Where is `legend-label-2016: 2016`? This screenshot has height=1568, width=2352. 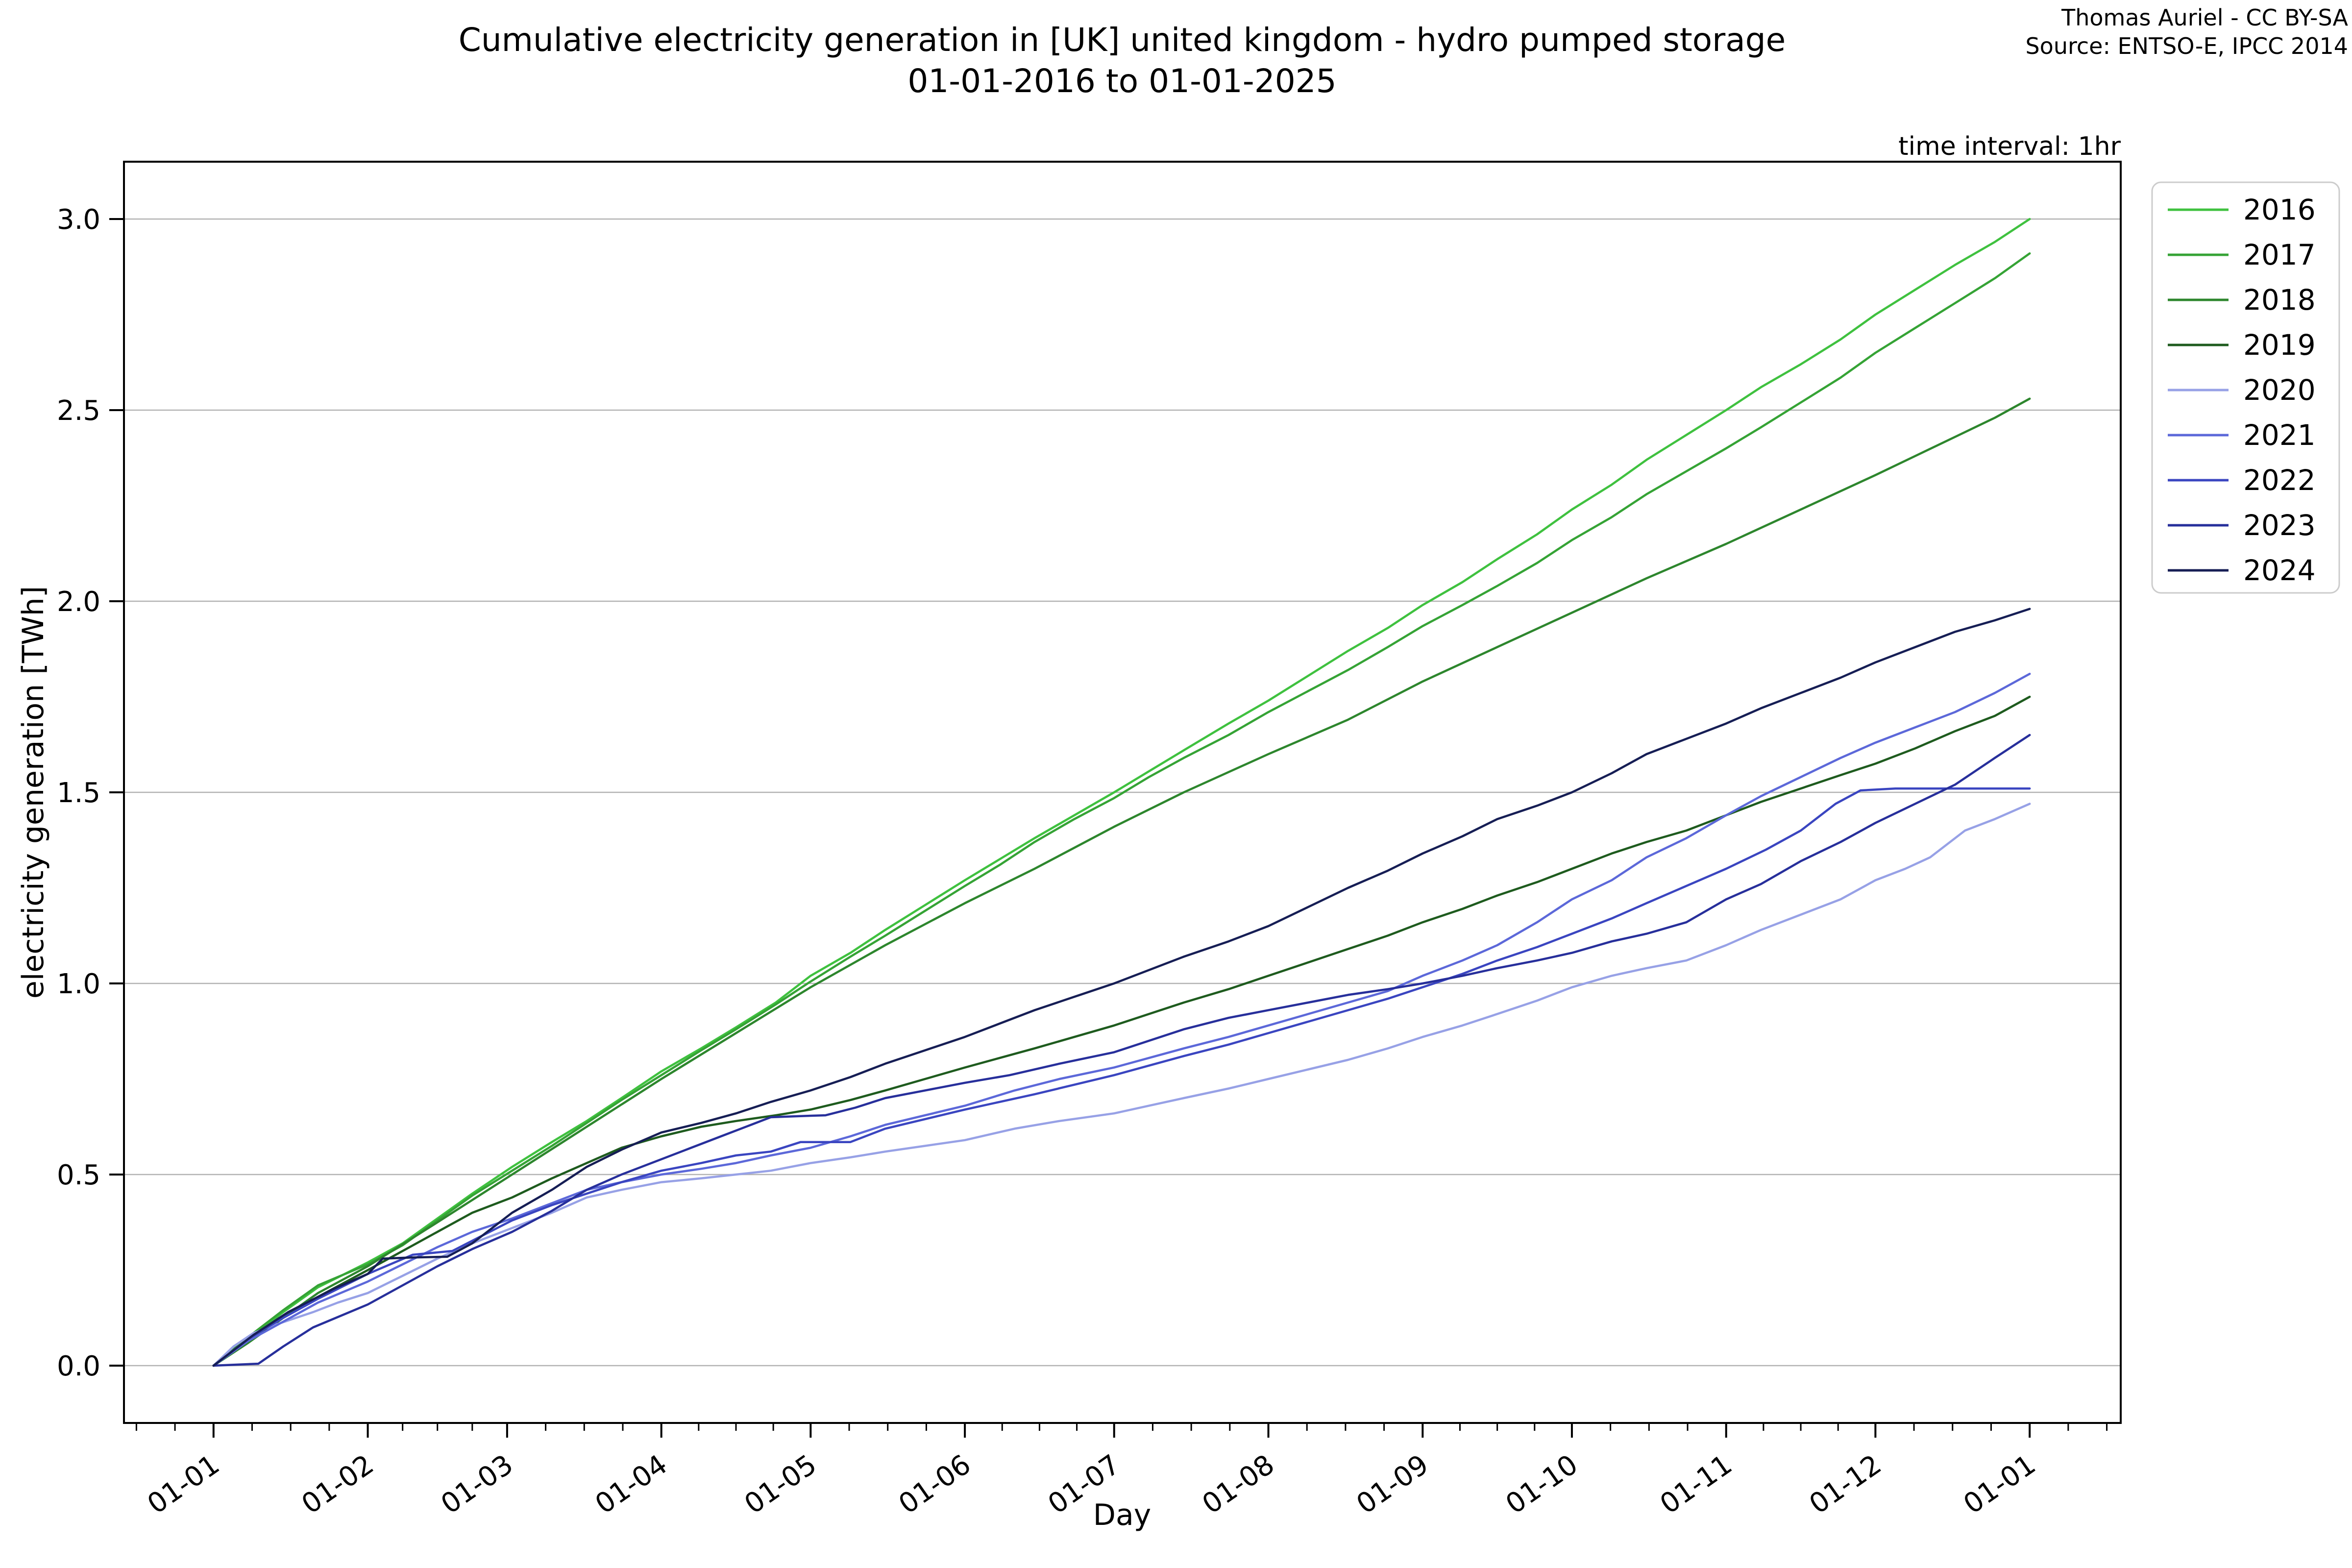 legend-label-2016: 2016 is located at coordinates (2279, 209).